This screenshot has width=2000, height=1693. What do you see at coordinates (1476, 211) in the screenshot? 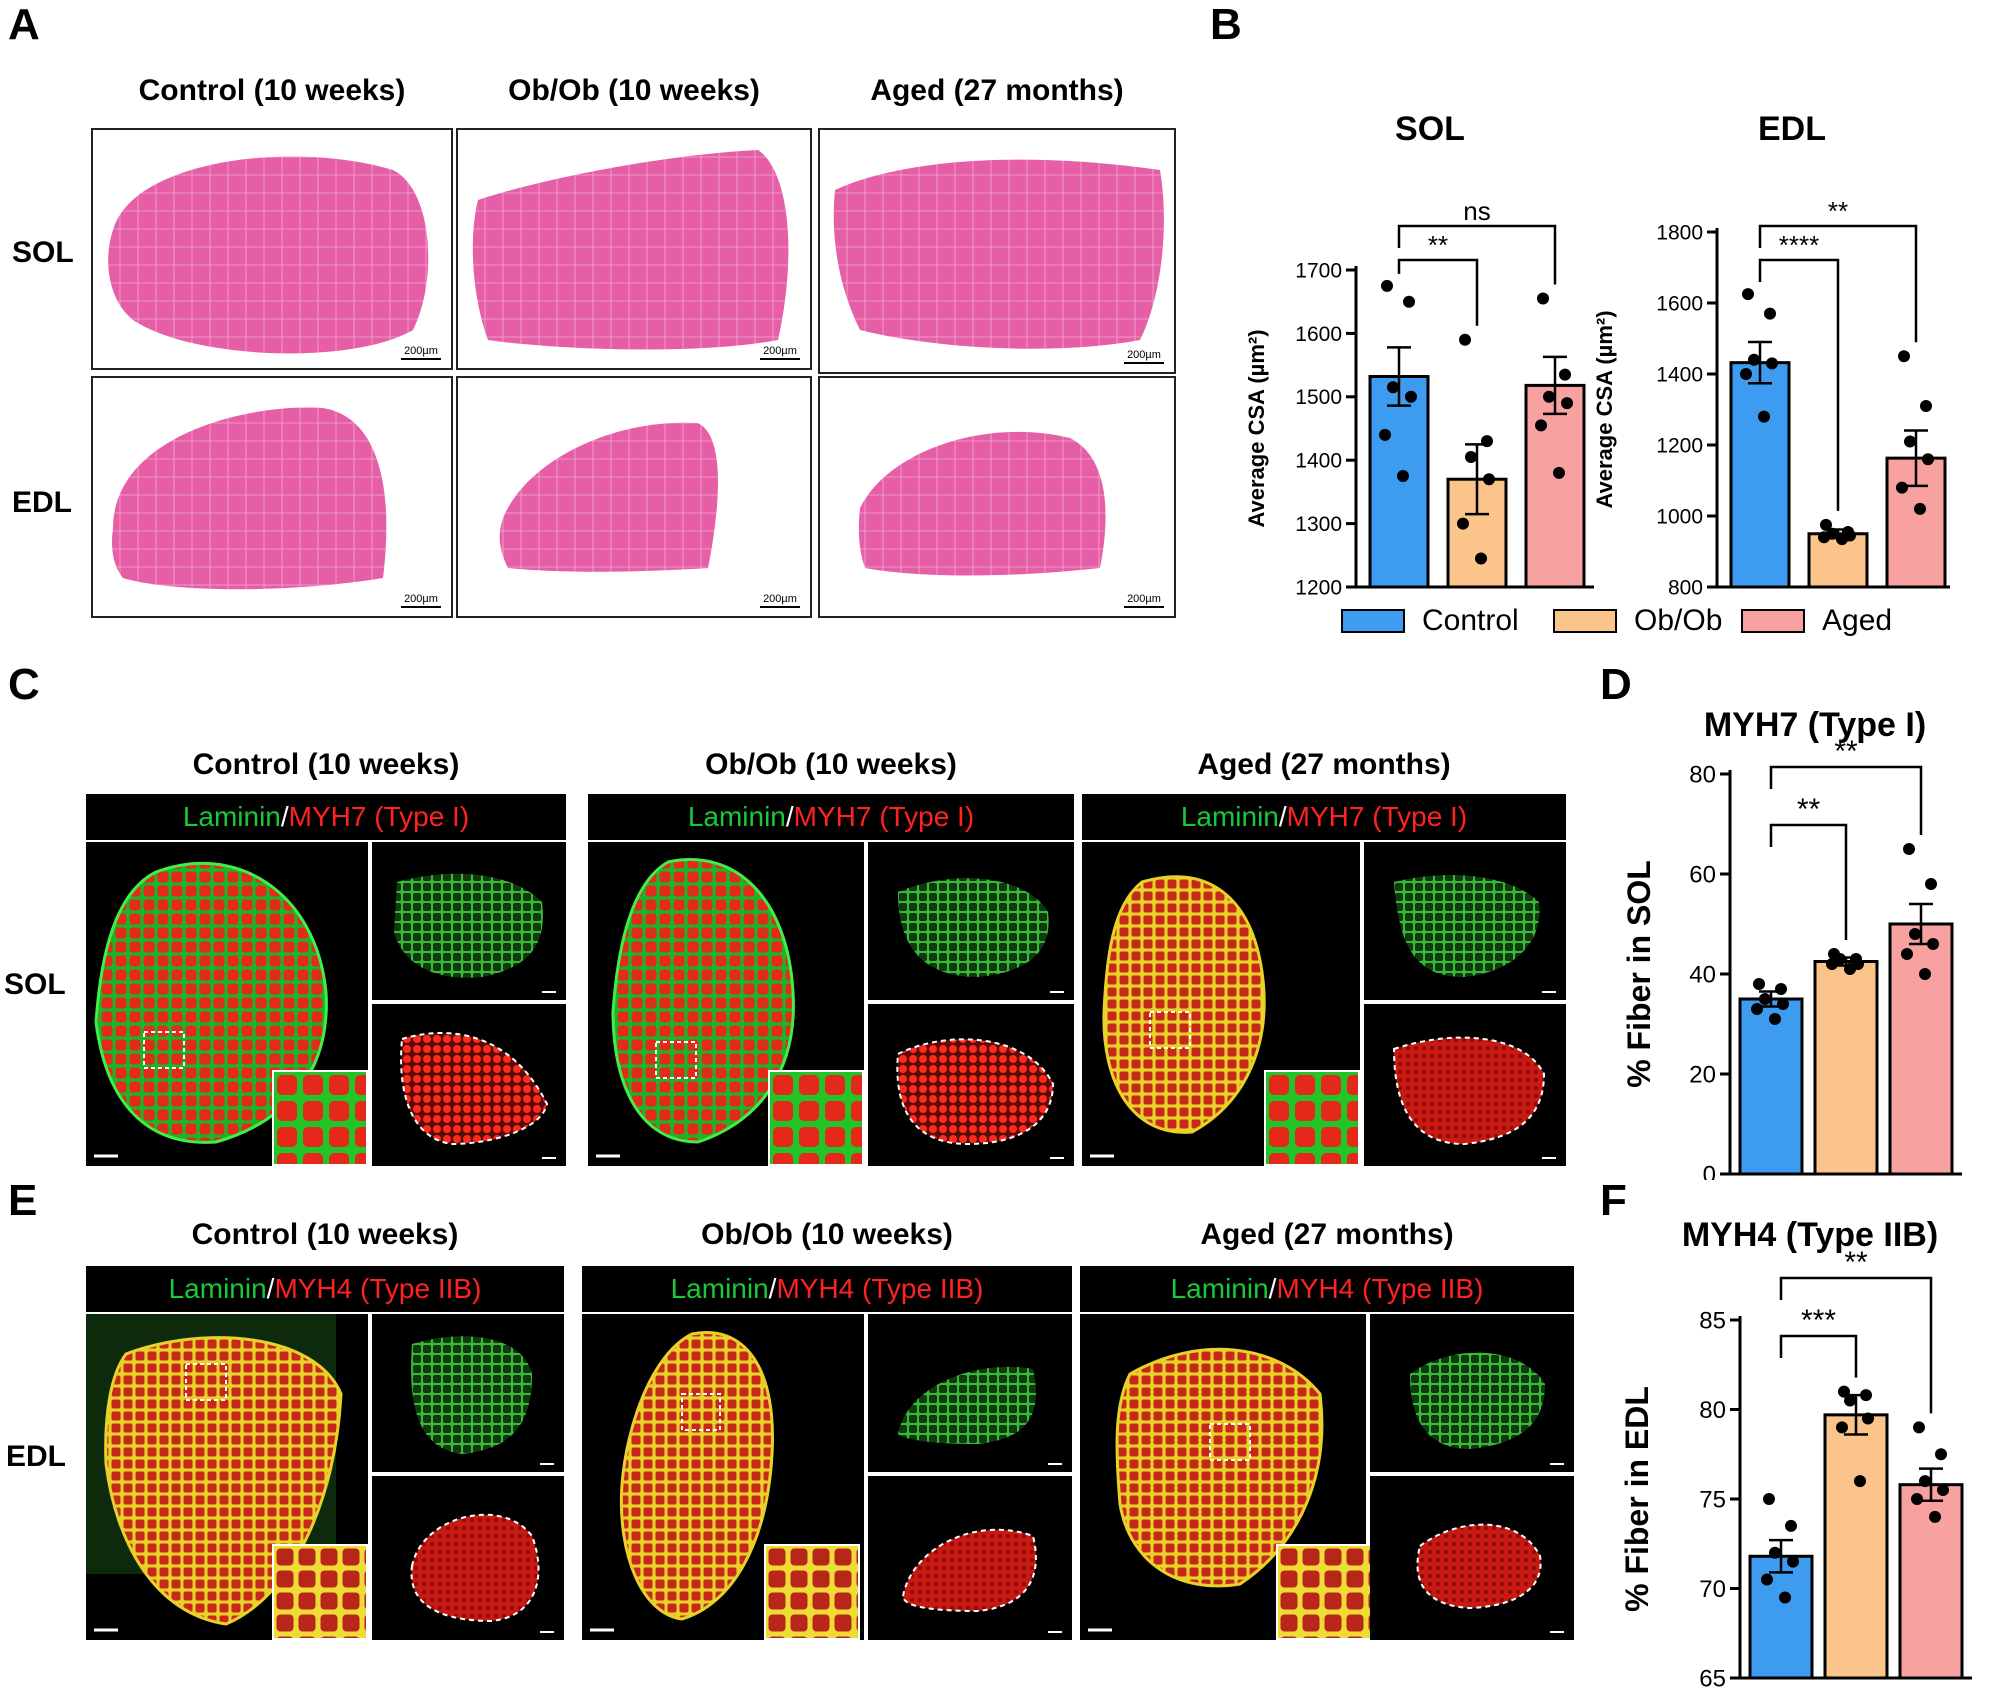
I see `significance-label: ns` at bounding box center [1476, 211].